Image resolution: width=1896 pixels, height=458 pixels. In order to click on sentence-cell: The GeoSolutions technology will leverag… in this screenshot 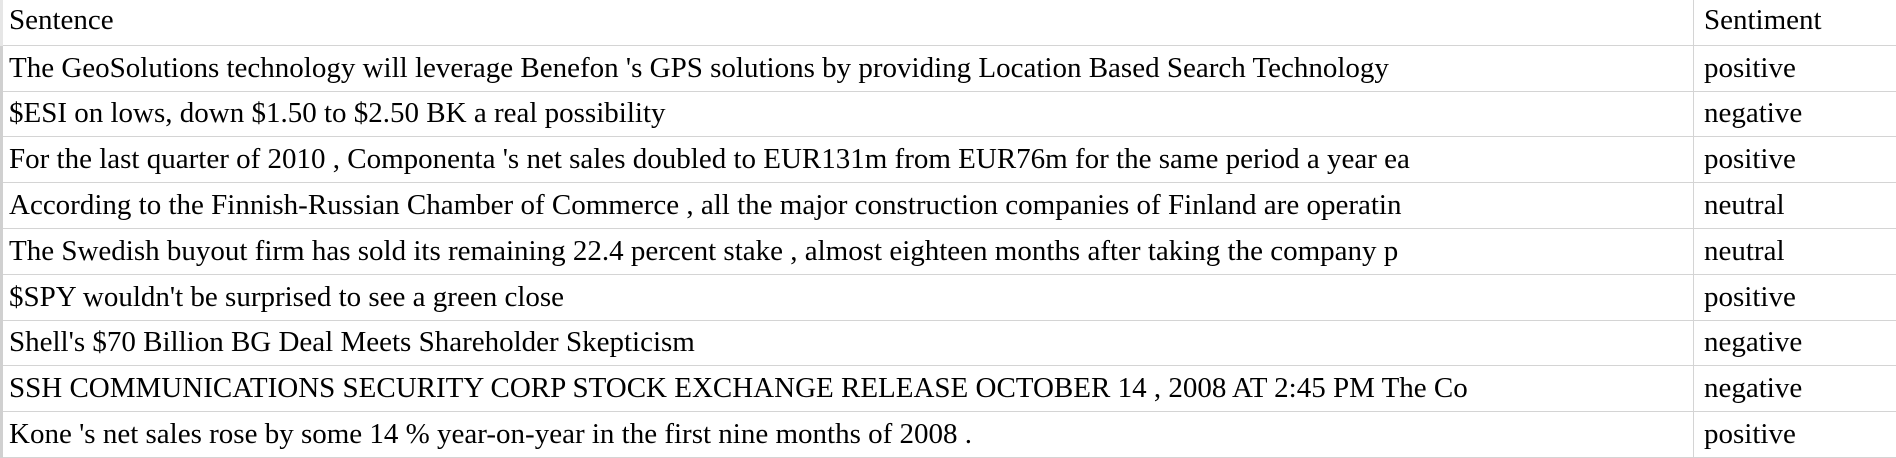, I will do `click(847, 68)`.